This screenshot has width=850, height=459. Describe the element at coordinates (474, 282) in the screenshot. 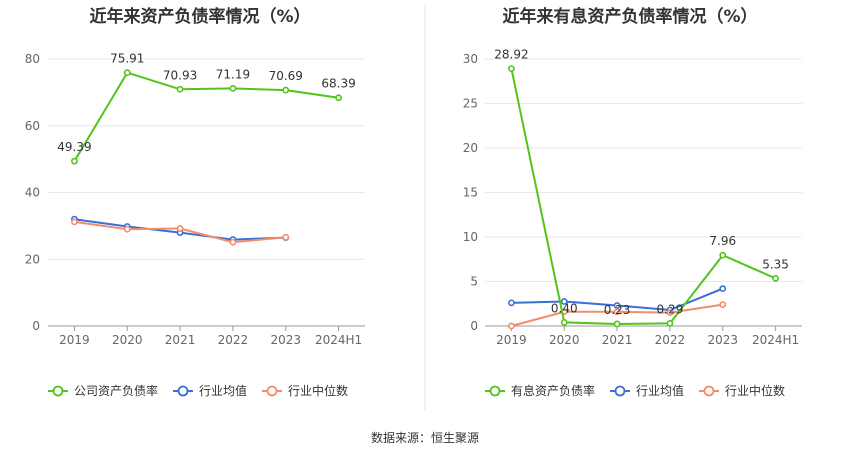

I see `y-tick-label: 5` at that location.